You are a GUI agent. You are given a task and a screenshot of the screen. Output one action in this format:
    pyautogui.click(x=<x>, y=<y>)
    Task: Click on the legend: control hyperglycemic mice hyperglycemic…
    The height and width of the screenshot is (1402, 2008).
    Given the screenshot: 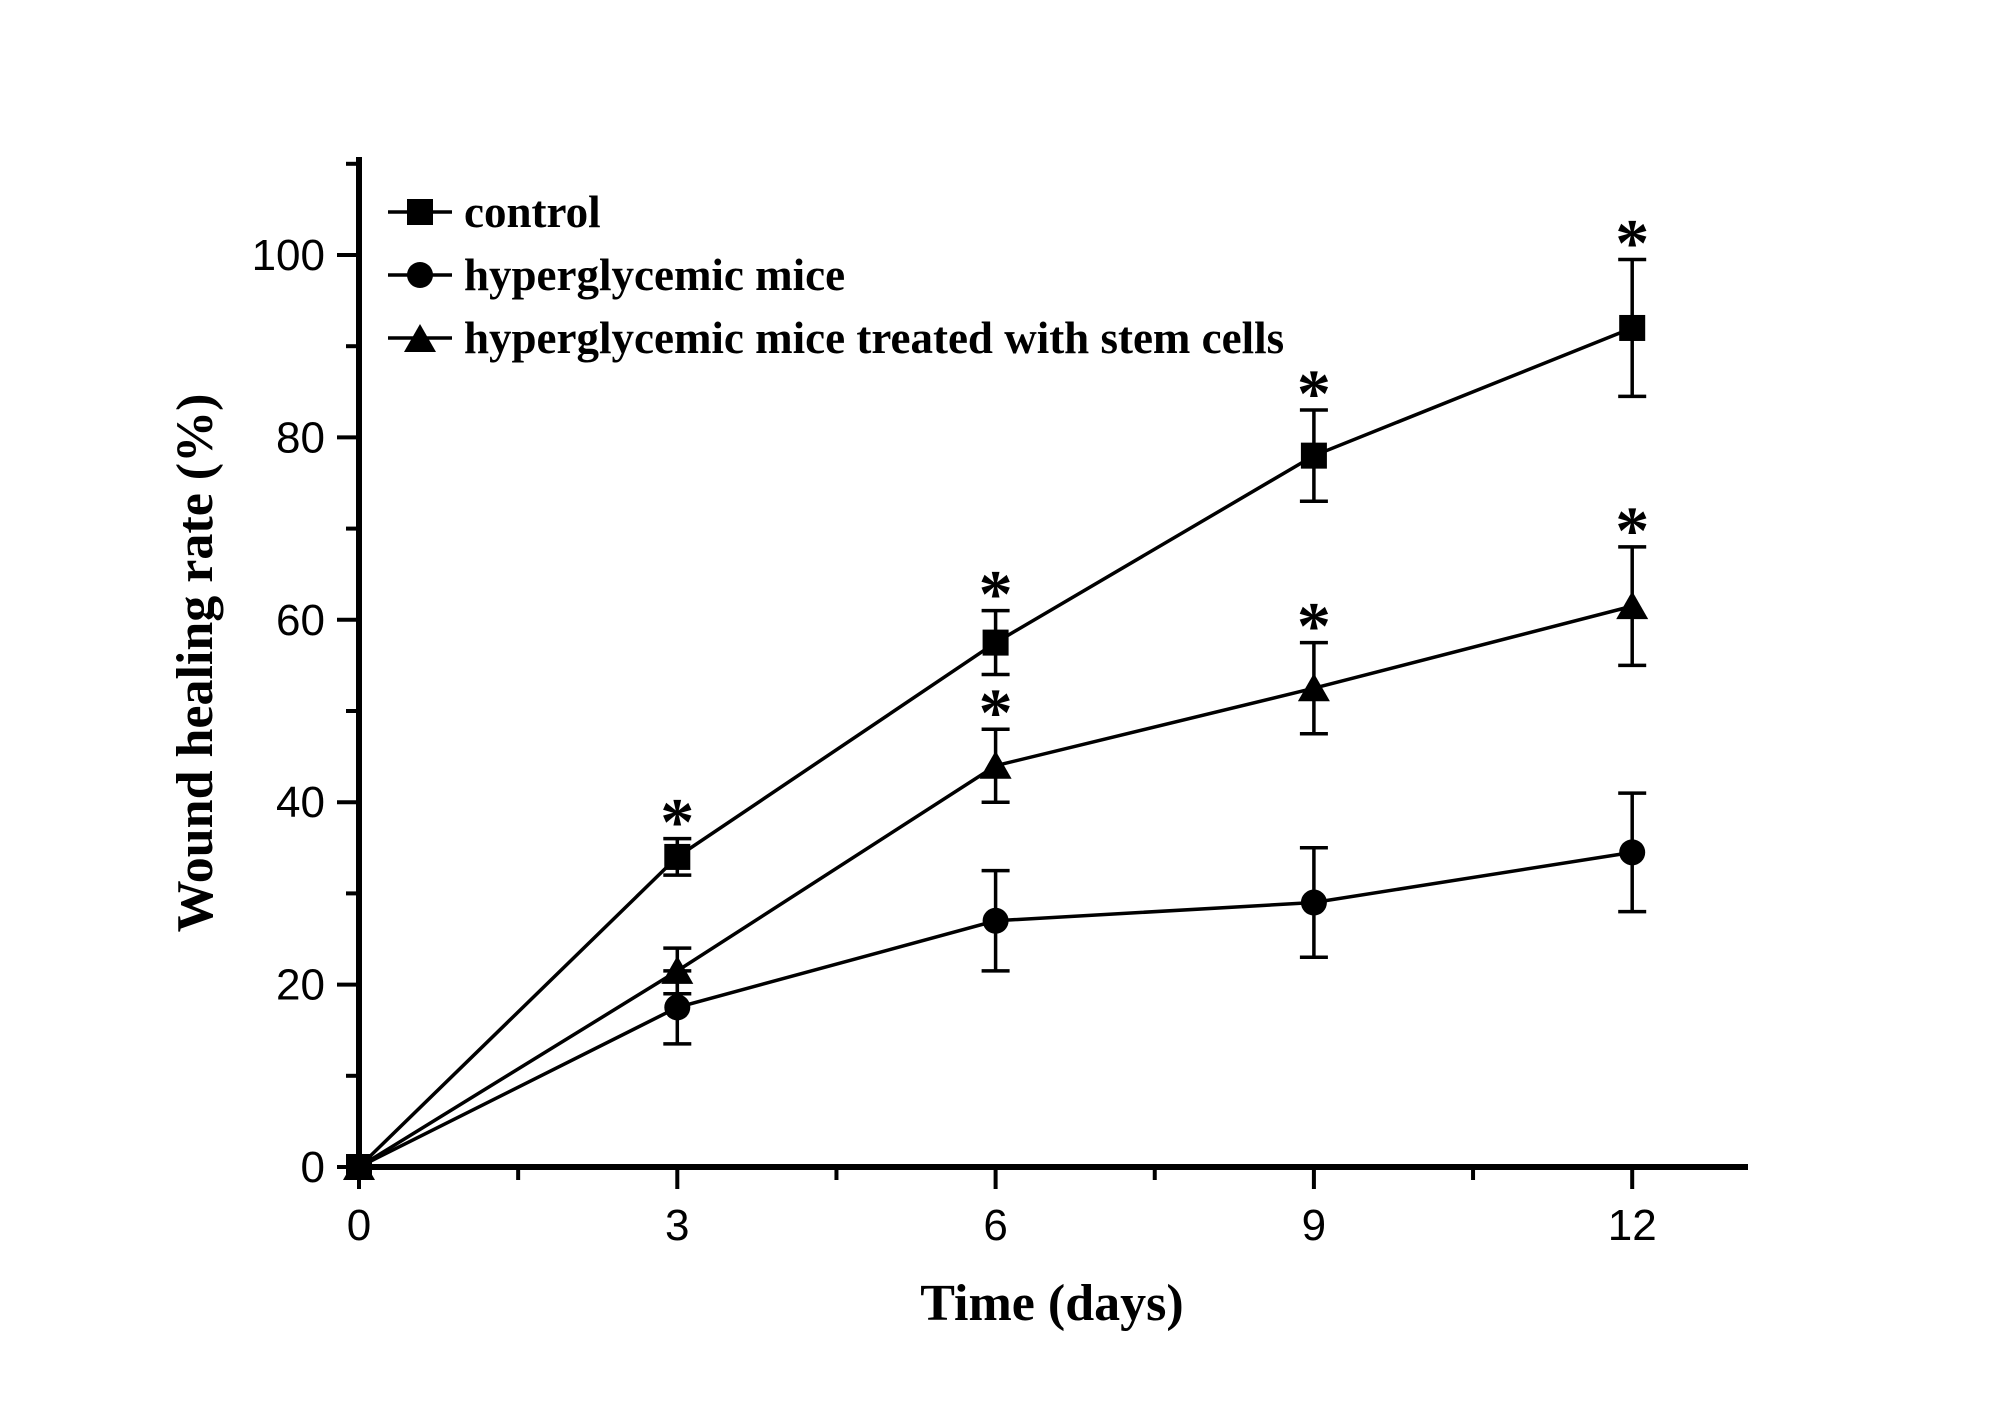 What is the action you would take?
    pyautogui.click(x=836, y=275)
    